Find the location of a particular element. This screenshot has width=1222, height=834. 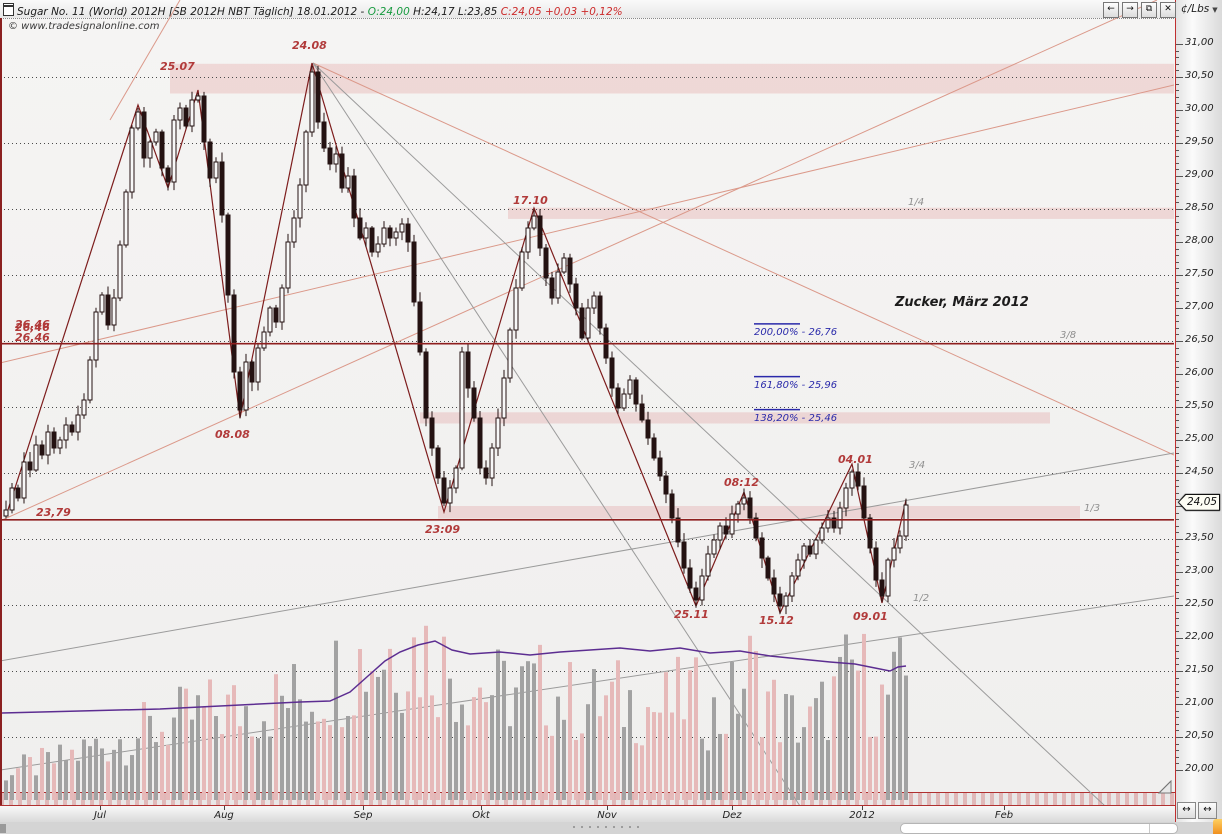

pan-left-button: ↔ is located at coordinates (1186, 810).